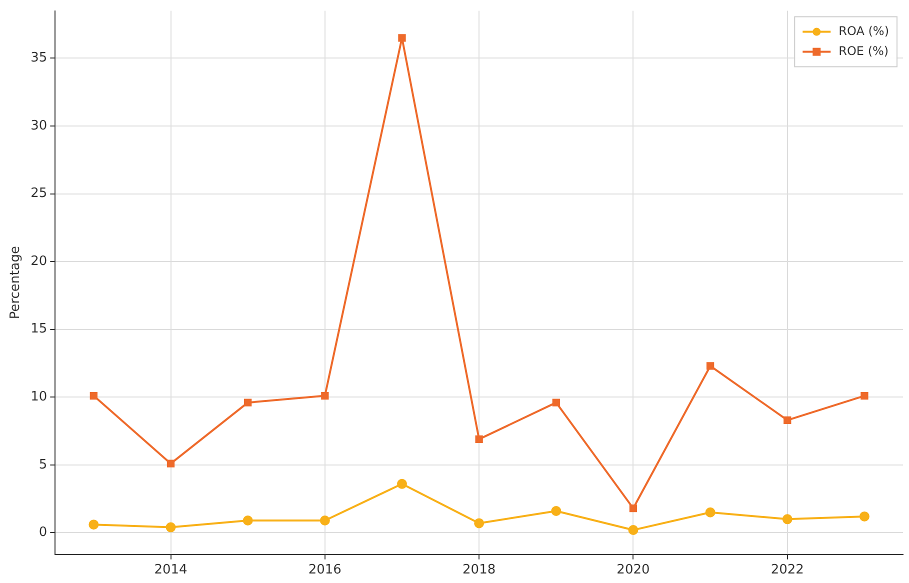  I want to click on legend-label: ROE (%), so click(863, 51).